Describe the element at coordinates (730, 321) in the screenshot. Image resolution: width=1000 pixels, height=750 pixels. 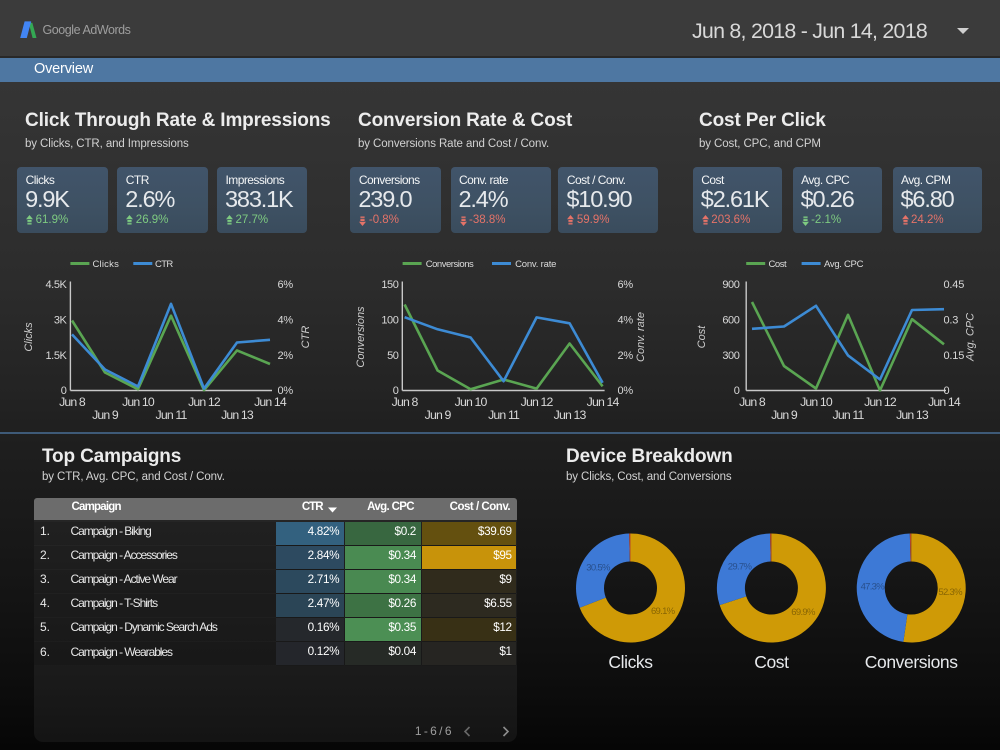
I see `svg-text: 600` at that location.